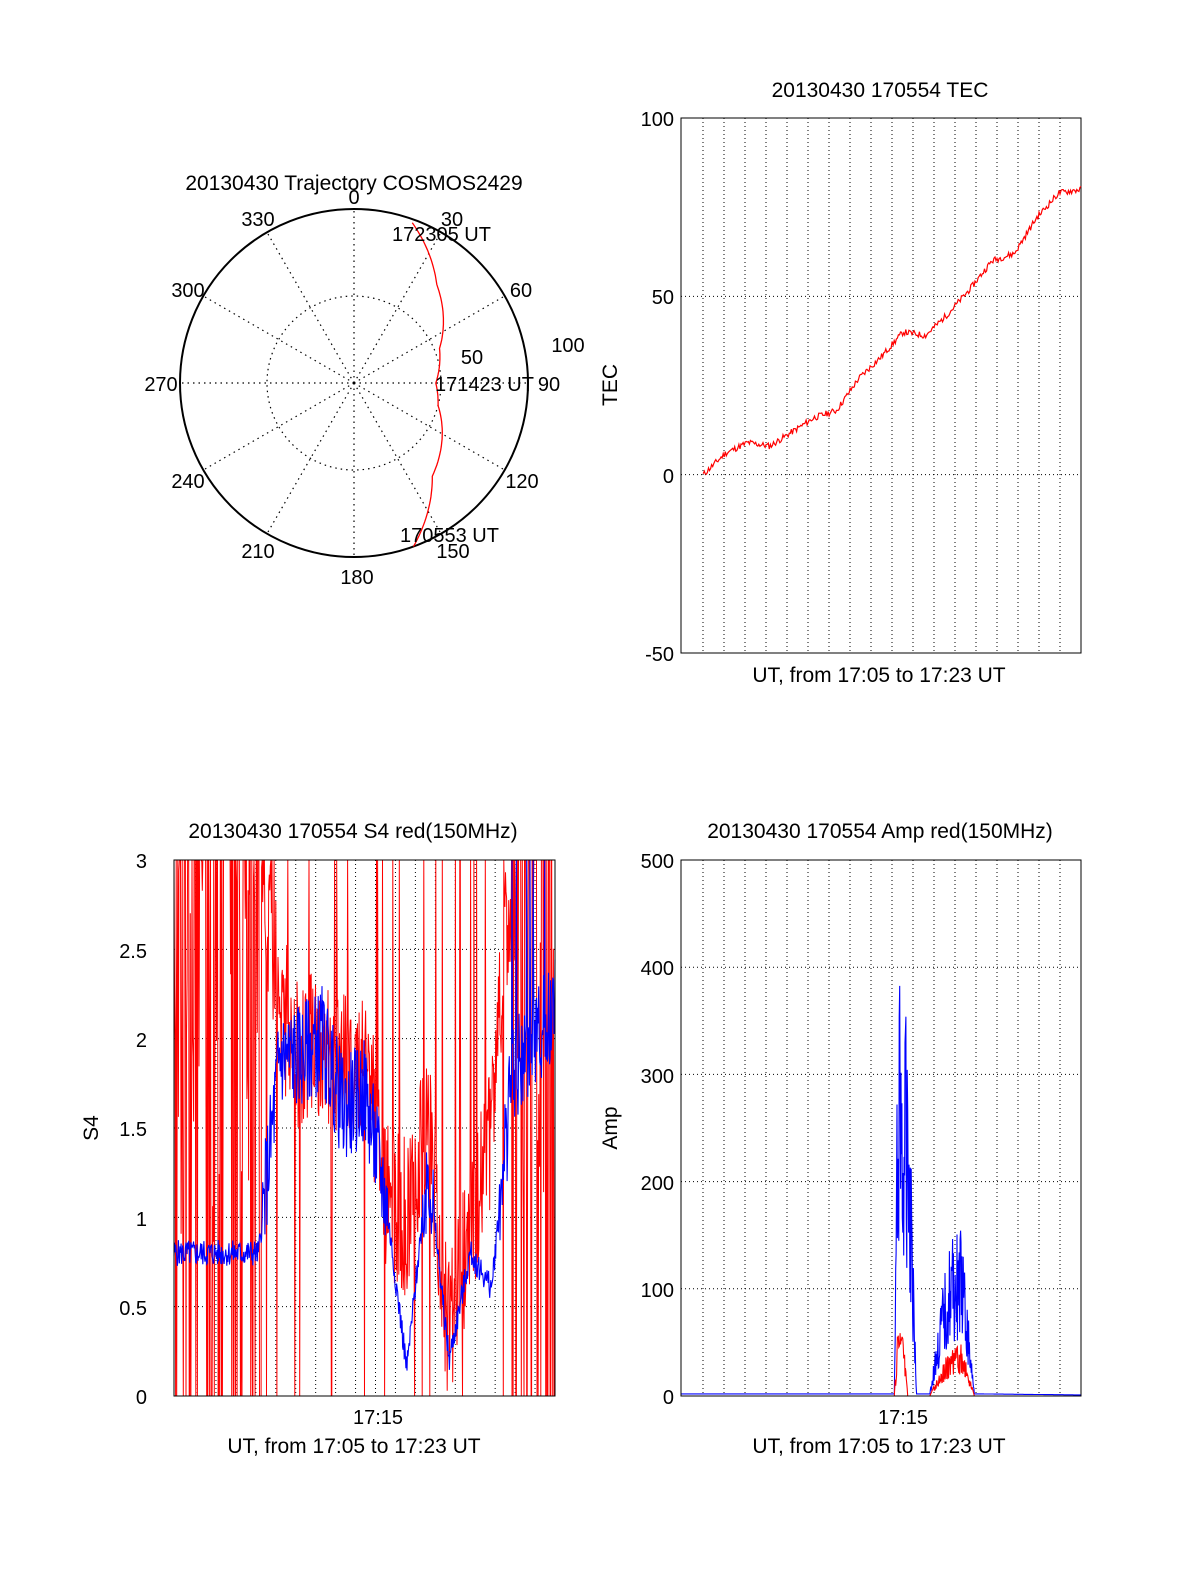 This screenshot has height=1575, width=1200. Describe the element at coordinates (91, 1128) in the screenshot. I see `s4-ylabel: S4` at that location.